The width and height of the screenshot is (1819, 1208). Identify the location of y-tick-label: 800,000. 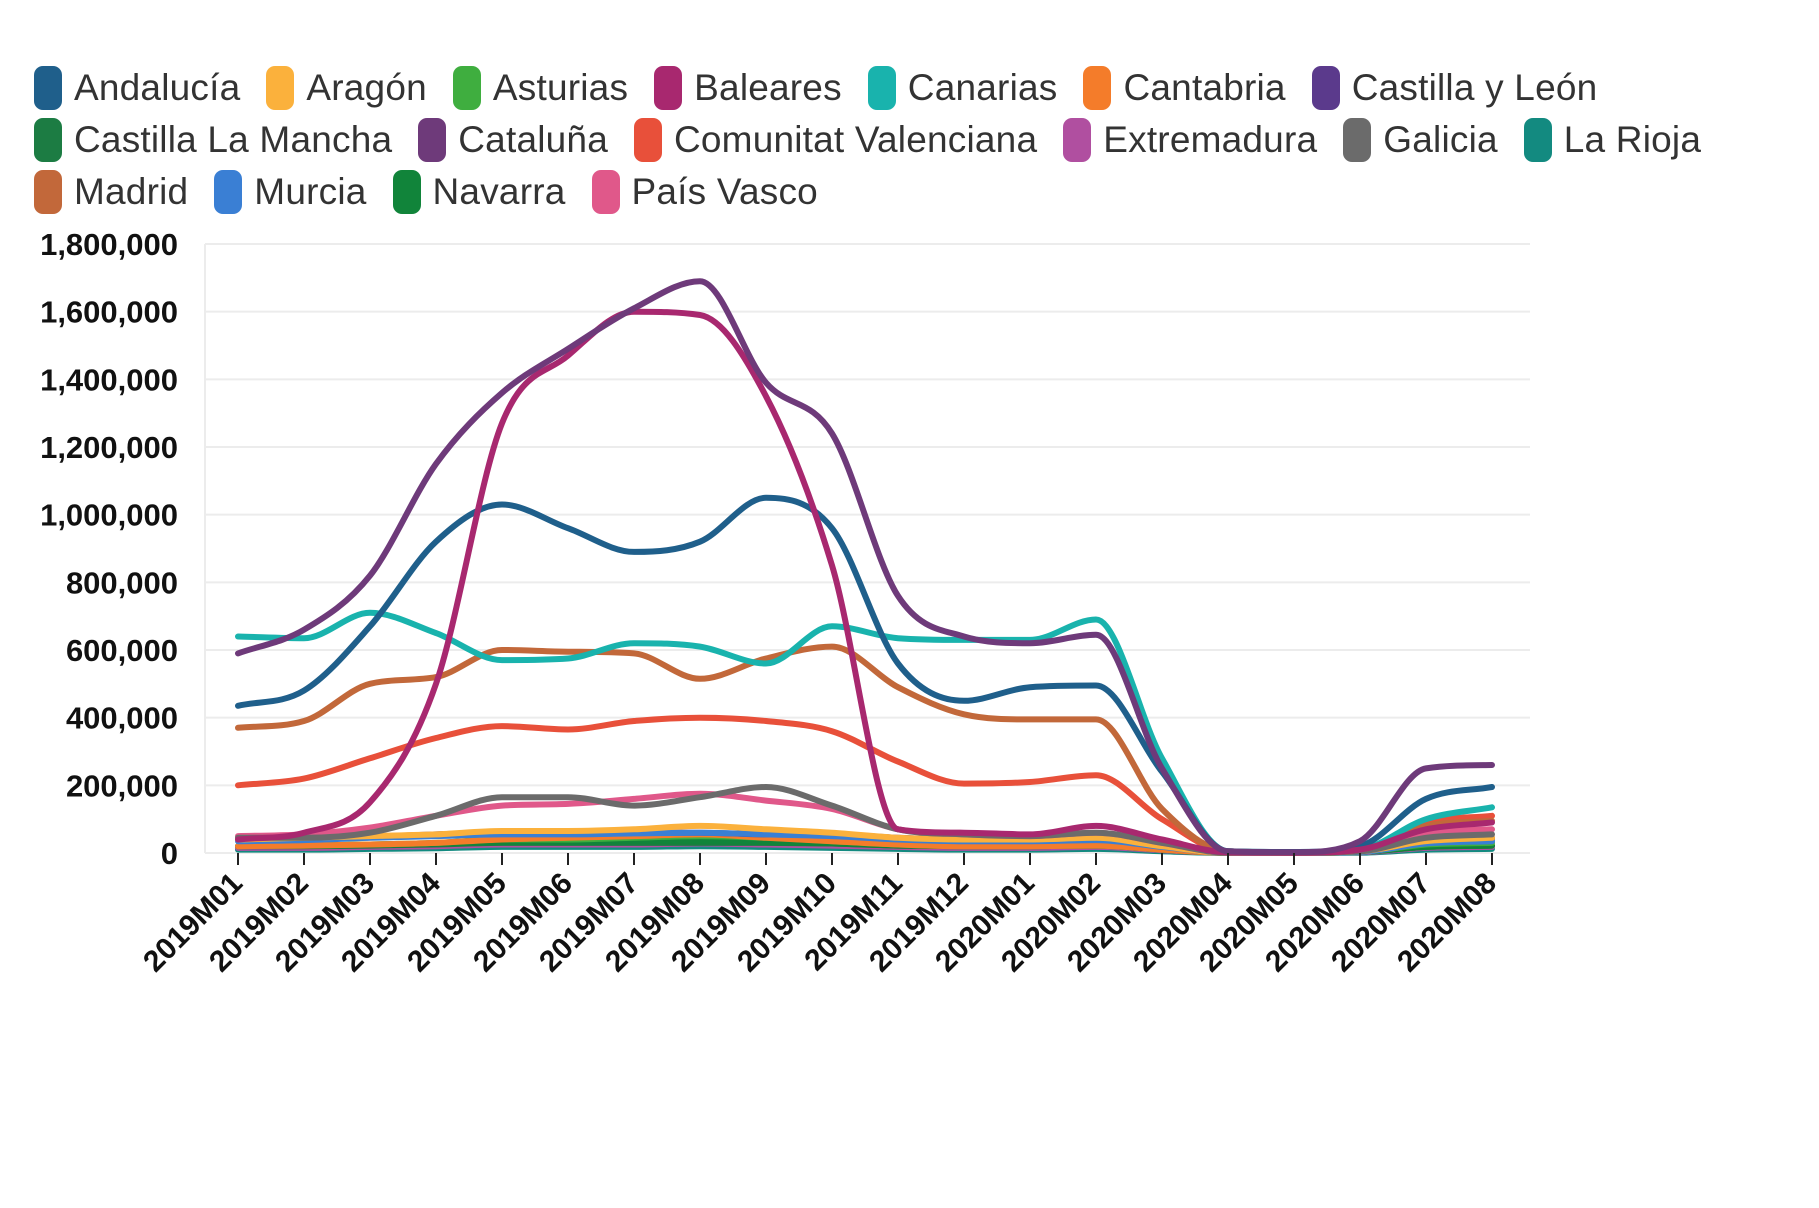
(122, 582).